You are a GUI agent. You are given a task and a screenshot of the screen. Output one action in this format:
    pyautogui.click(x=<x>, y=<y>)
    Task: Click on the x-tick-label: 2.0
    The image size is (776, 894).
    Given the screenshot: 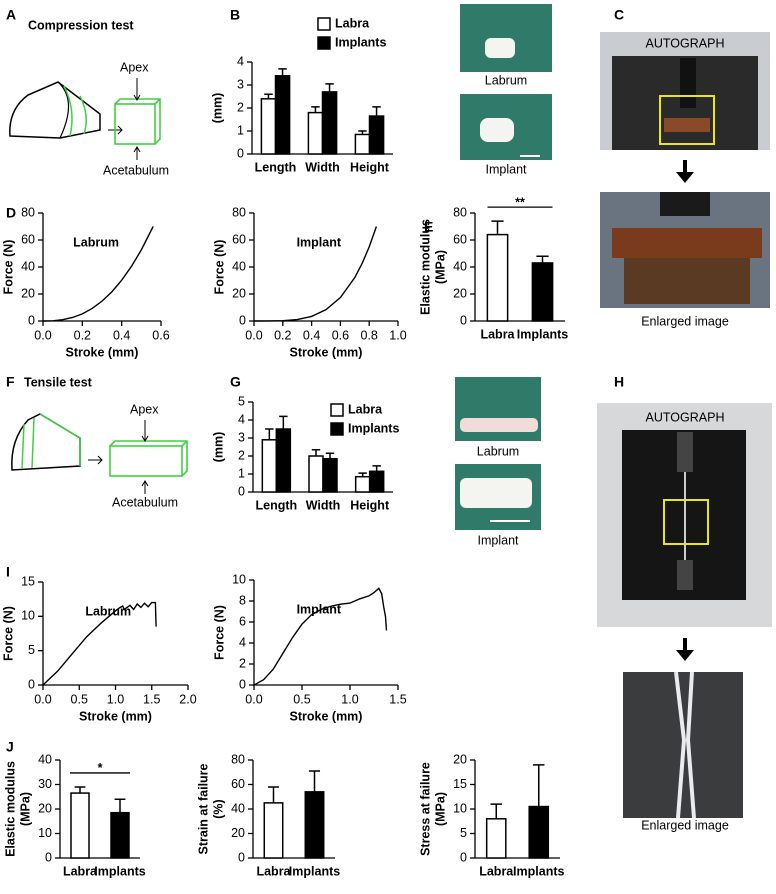 What is the action you would take?
    pyautogui.click(x=187, y=699)
    